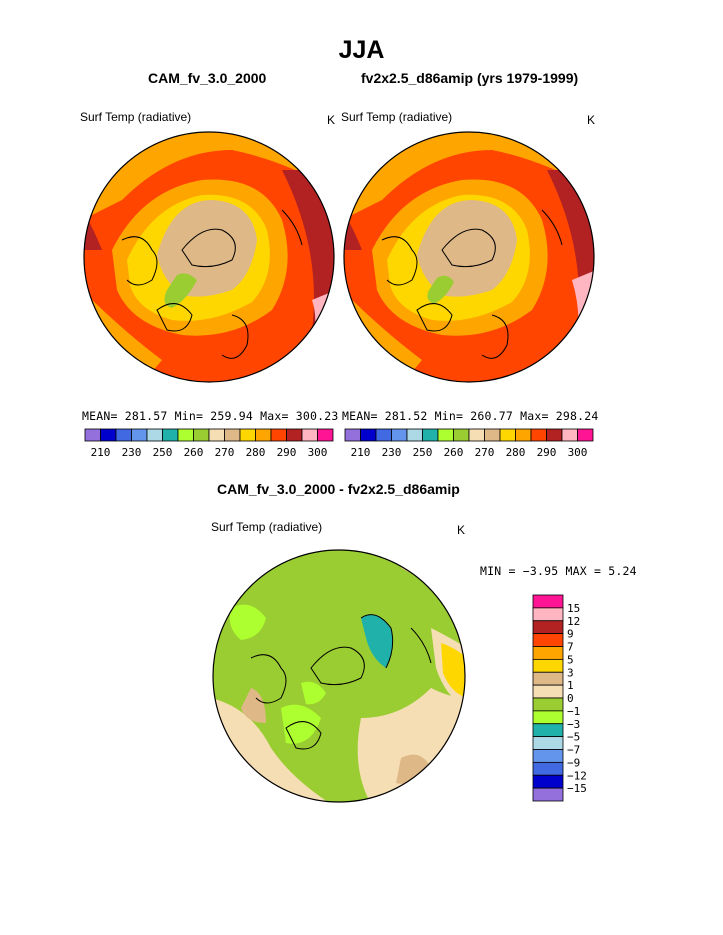 Image resolution: width=723 pixels, height=935 pixels. What do you see at coordinates (573, 750) in the screenshot?
I see `colorbar-tick-label: −7` at bounding box center [573, 750].